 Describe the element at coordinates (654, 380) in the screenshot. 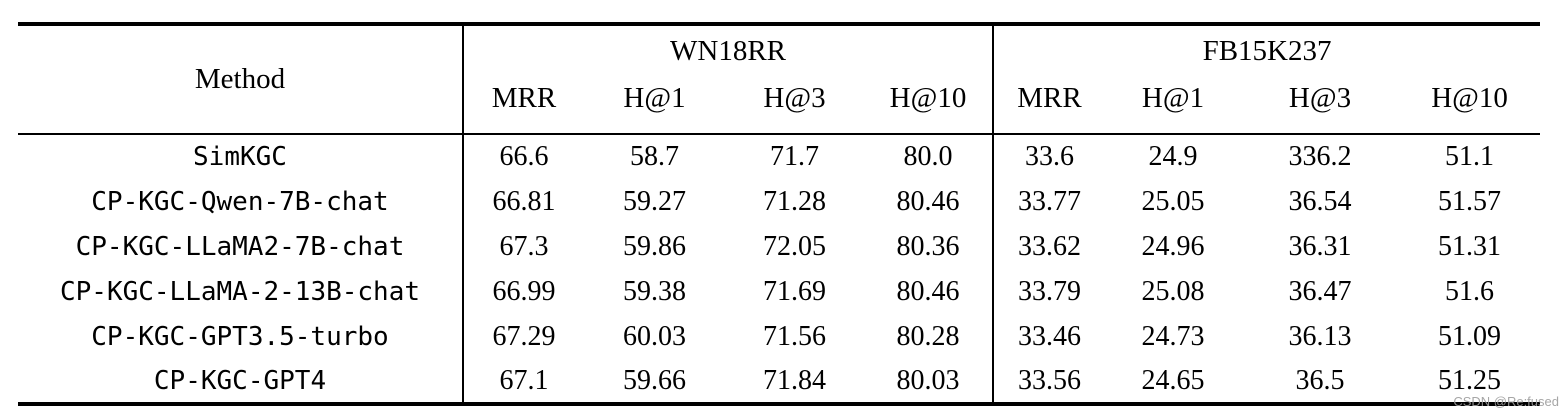

I see `value-cell: 59.66` at that location.